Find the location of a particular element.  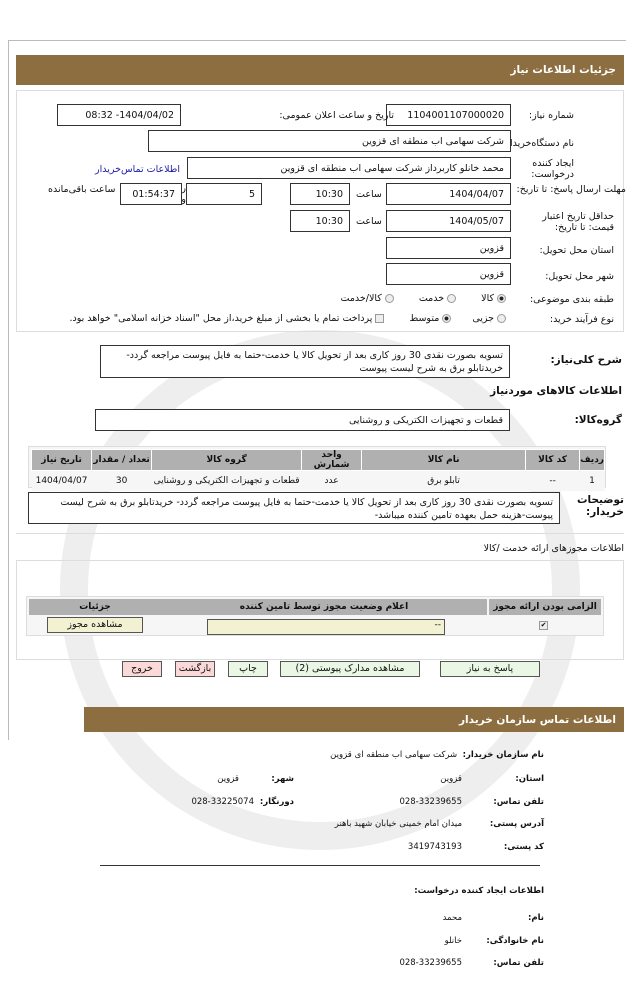

col-details: جزئیات is located at coordinates (95, 607).